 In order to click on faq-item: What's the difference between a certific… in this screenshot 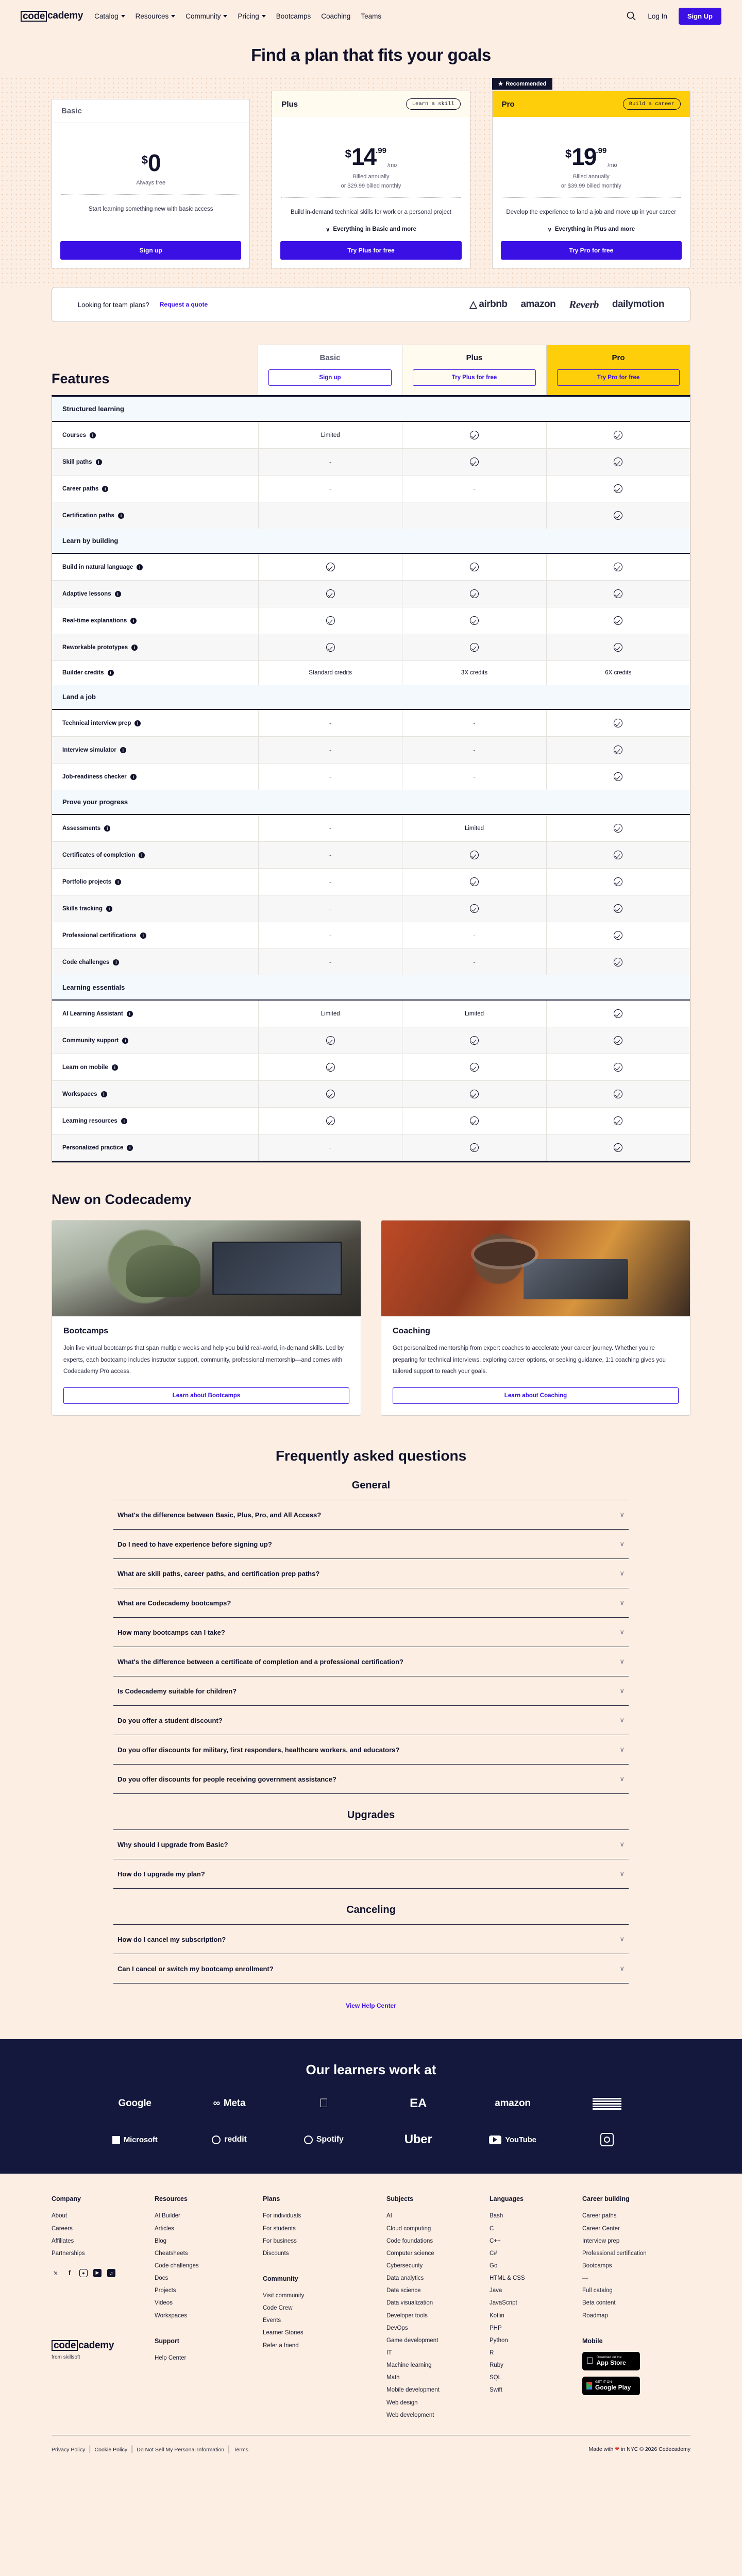, I will do `click(371, 1662)`.